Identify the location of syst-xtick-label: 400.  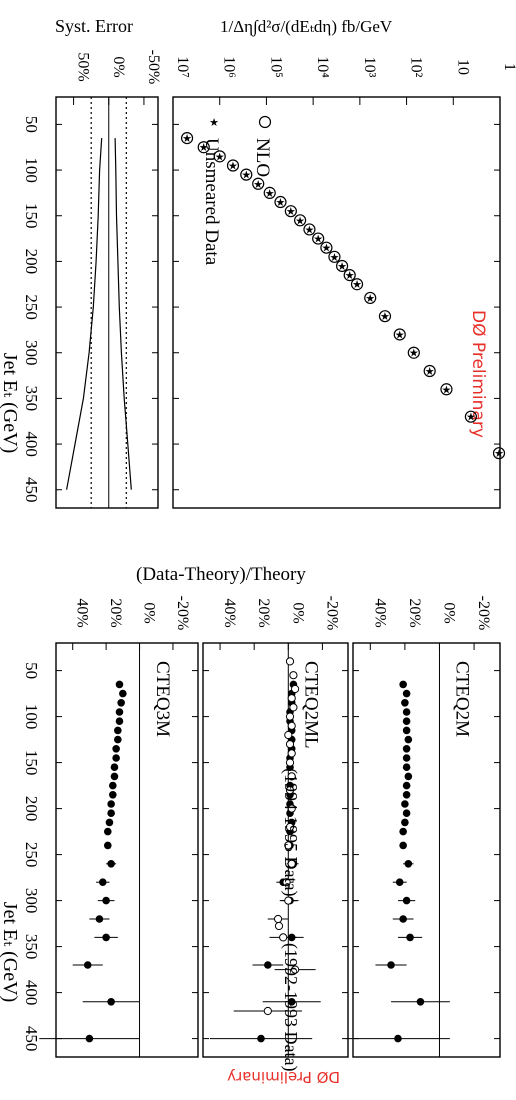
(31, 444).